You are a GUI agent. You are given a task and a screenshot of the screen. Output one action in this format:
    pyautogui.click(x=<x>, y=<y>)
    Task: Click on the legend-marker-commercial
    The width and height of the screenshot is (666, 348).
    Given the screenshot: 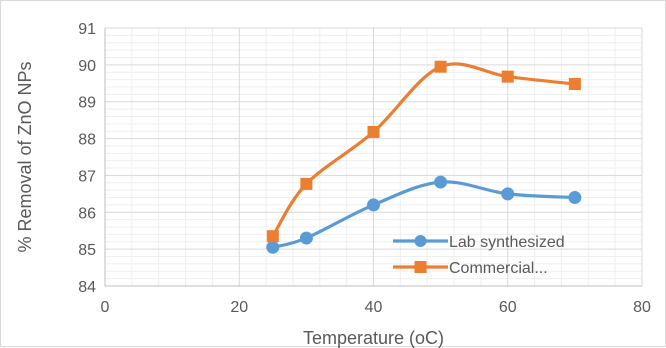 What is the action you would take?
    pyautogui.click(x=420, y=267)
    